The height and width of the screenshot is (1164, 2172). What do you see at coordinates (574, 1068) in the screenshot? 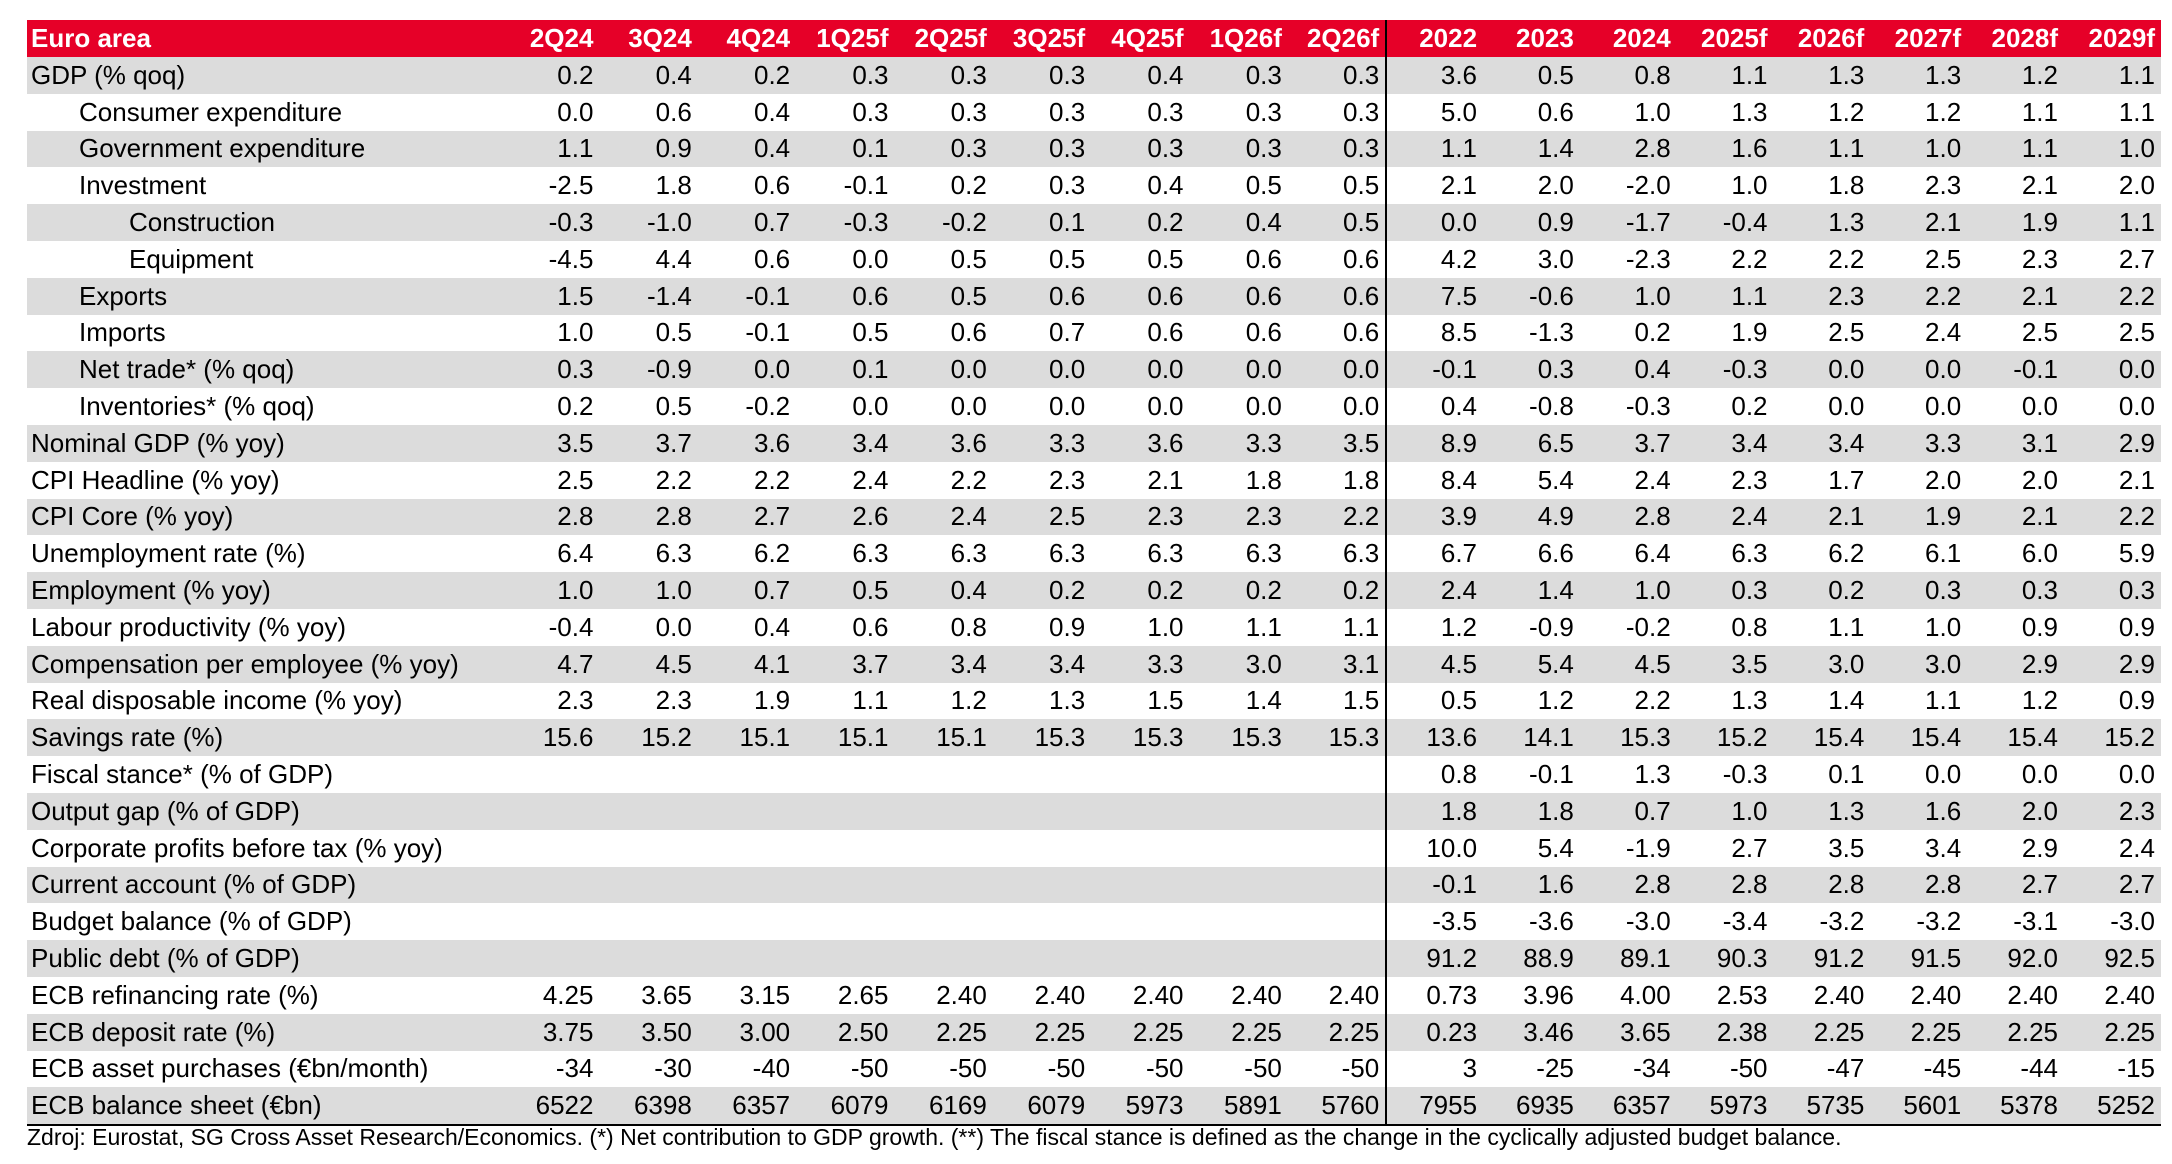
I see `quarter-value: -34` at bounding box center [574, 1068].